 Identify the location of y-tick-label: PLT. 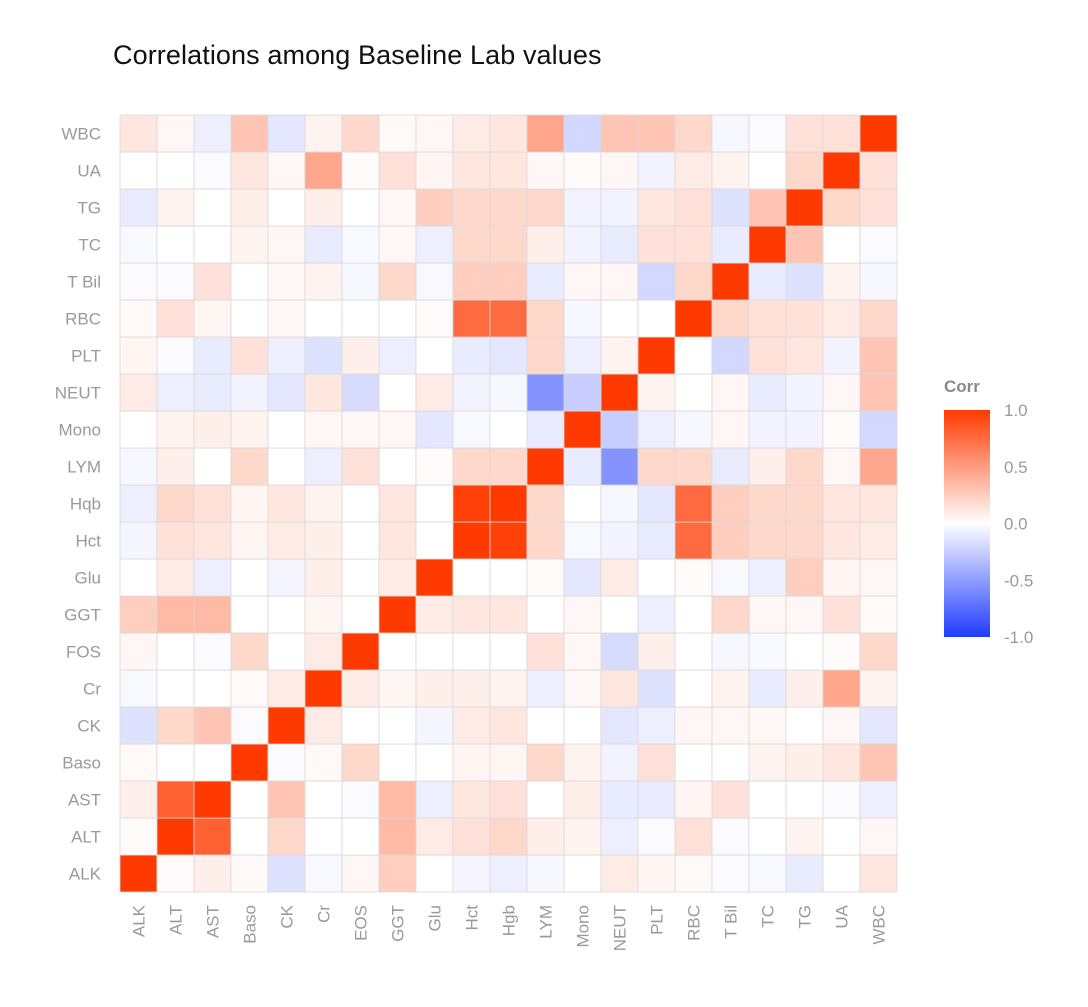
(86, 356).